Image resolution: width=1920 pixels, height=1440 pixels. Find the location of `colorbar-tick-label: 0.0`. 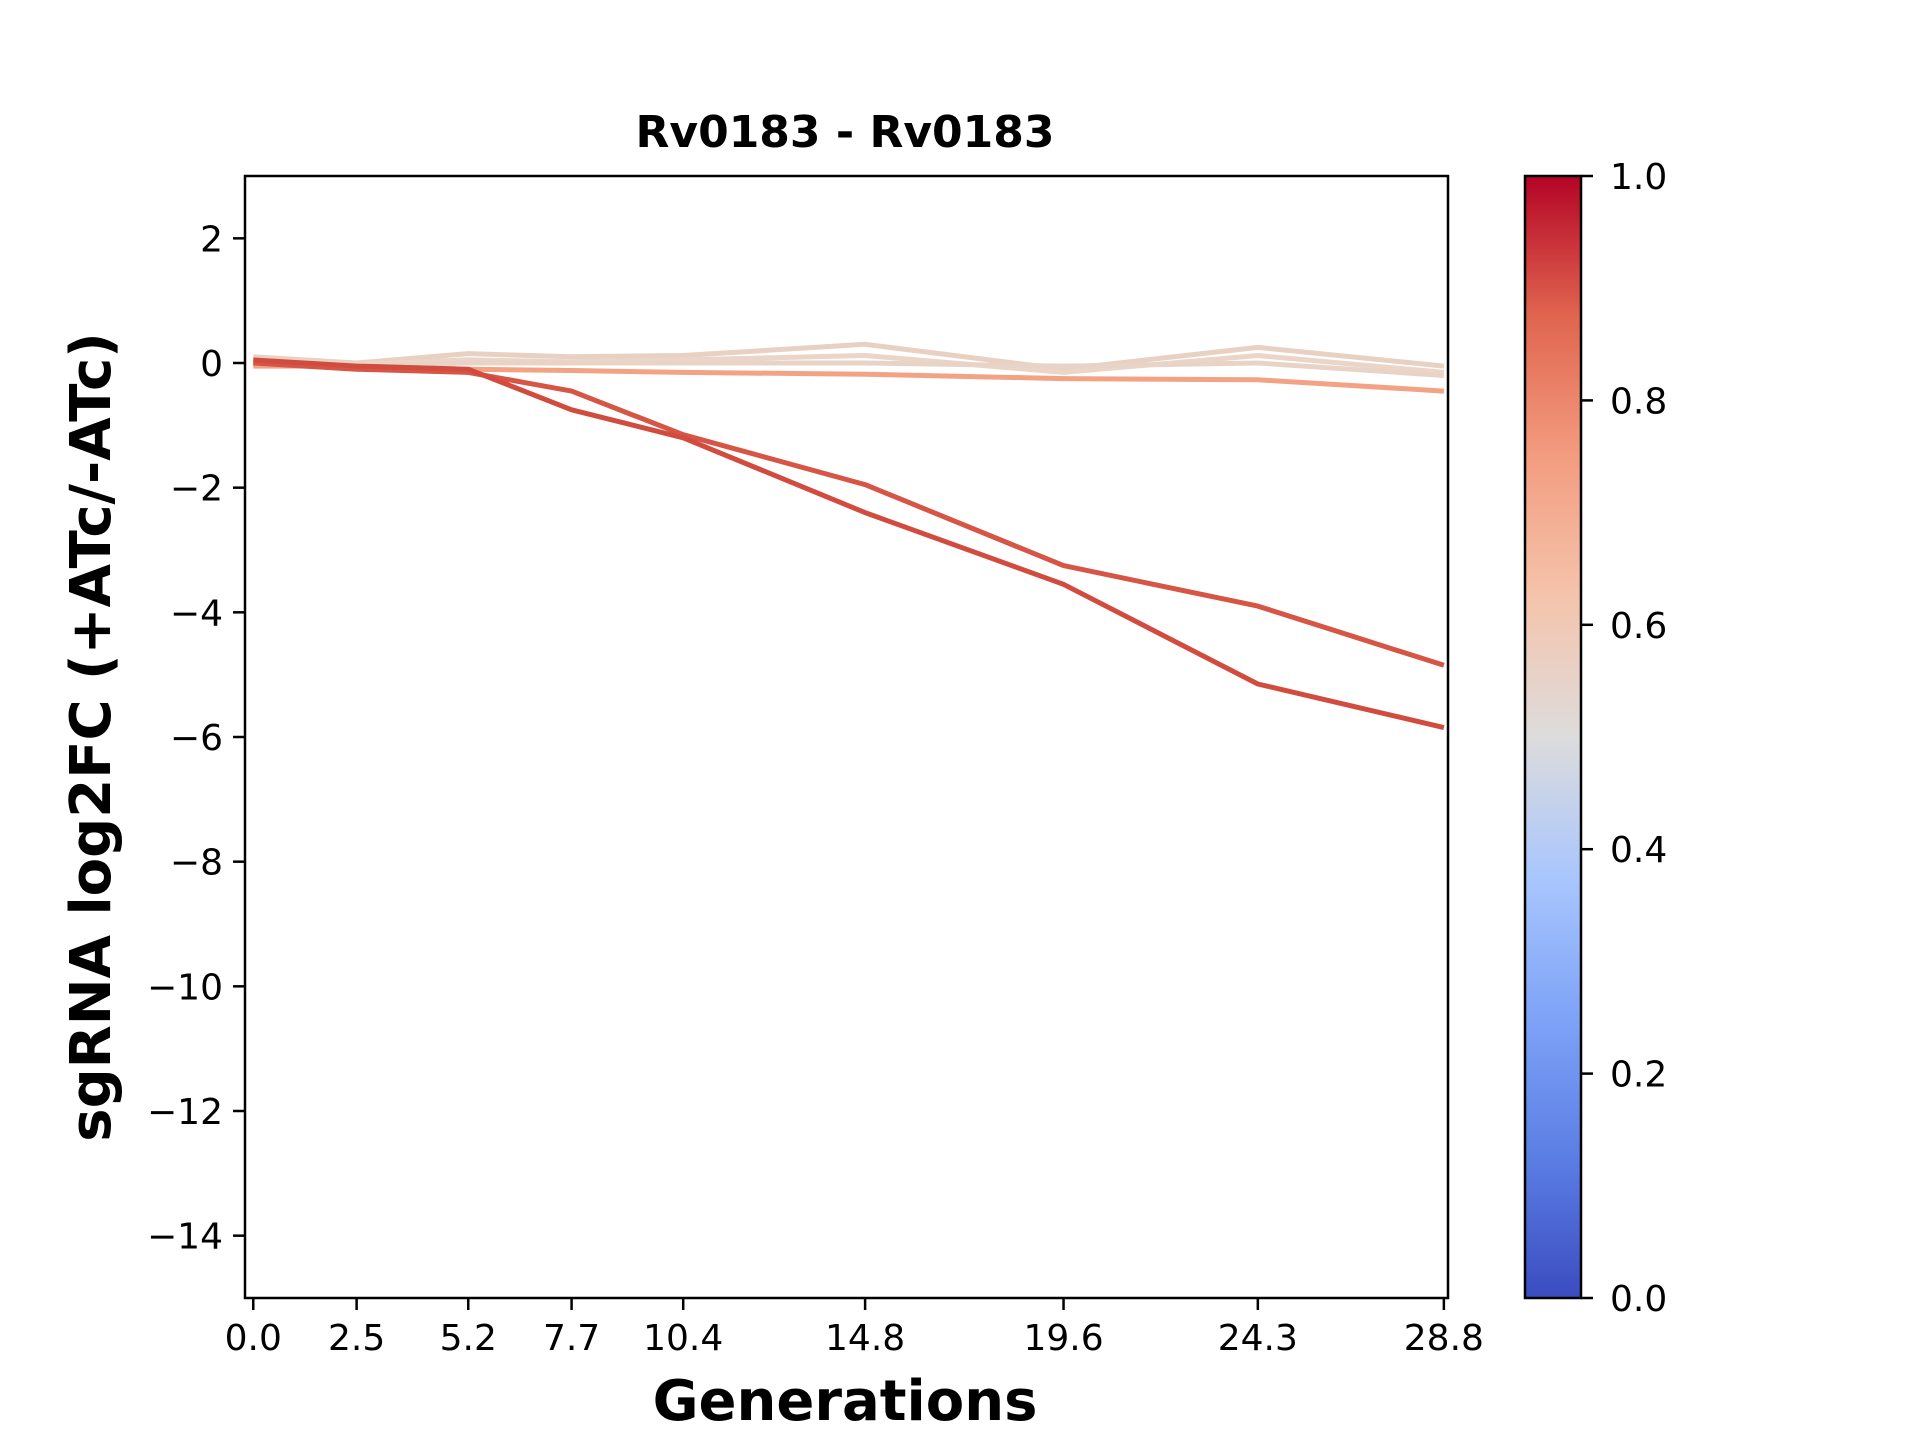

colorbar-tick-label: 0.0 is located at coordinates (1638, 1299).